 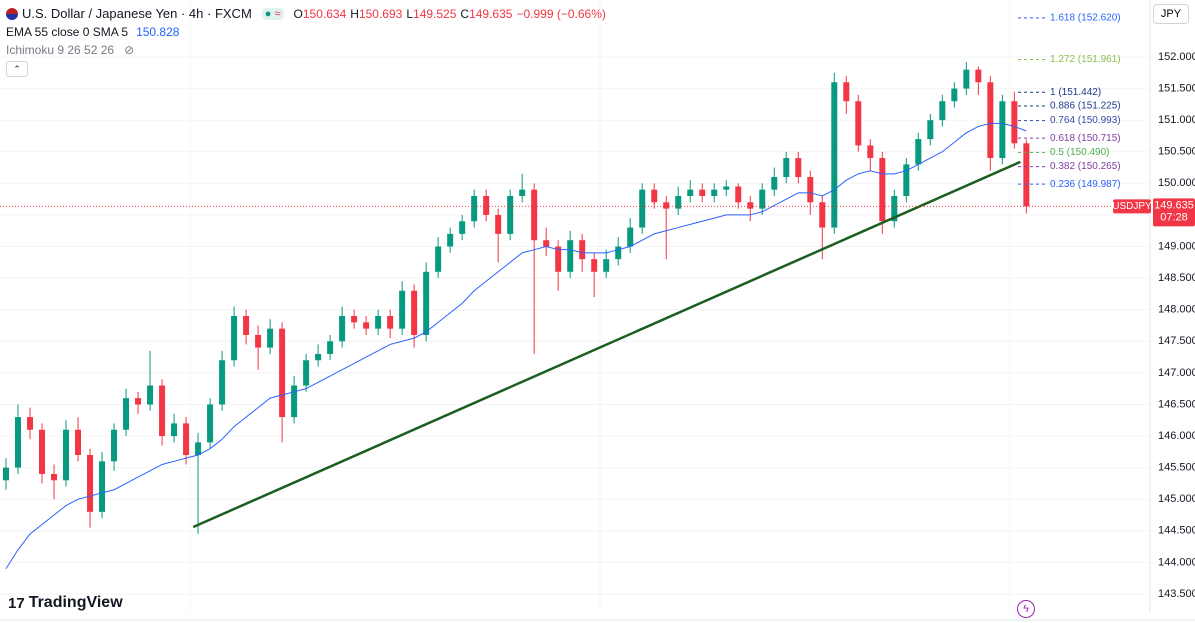 What do you see at coordinates (137, 13) in the screenshot?
I see `symbol-title: U.S. Dollar / Japanese Yen · 4h · FXCM` at bounding box center [137, 13].